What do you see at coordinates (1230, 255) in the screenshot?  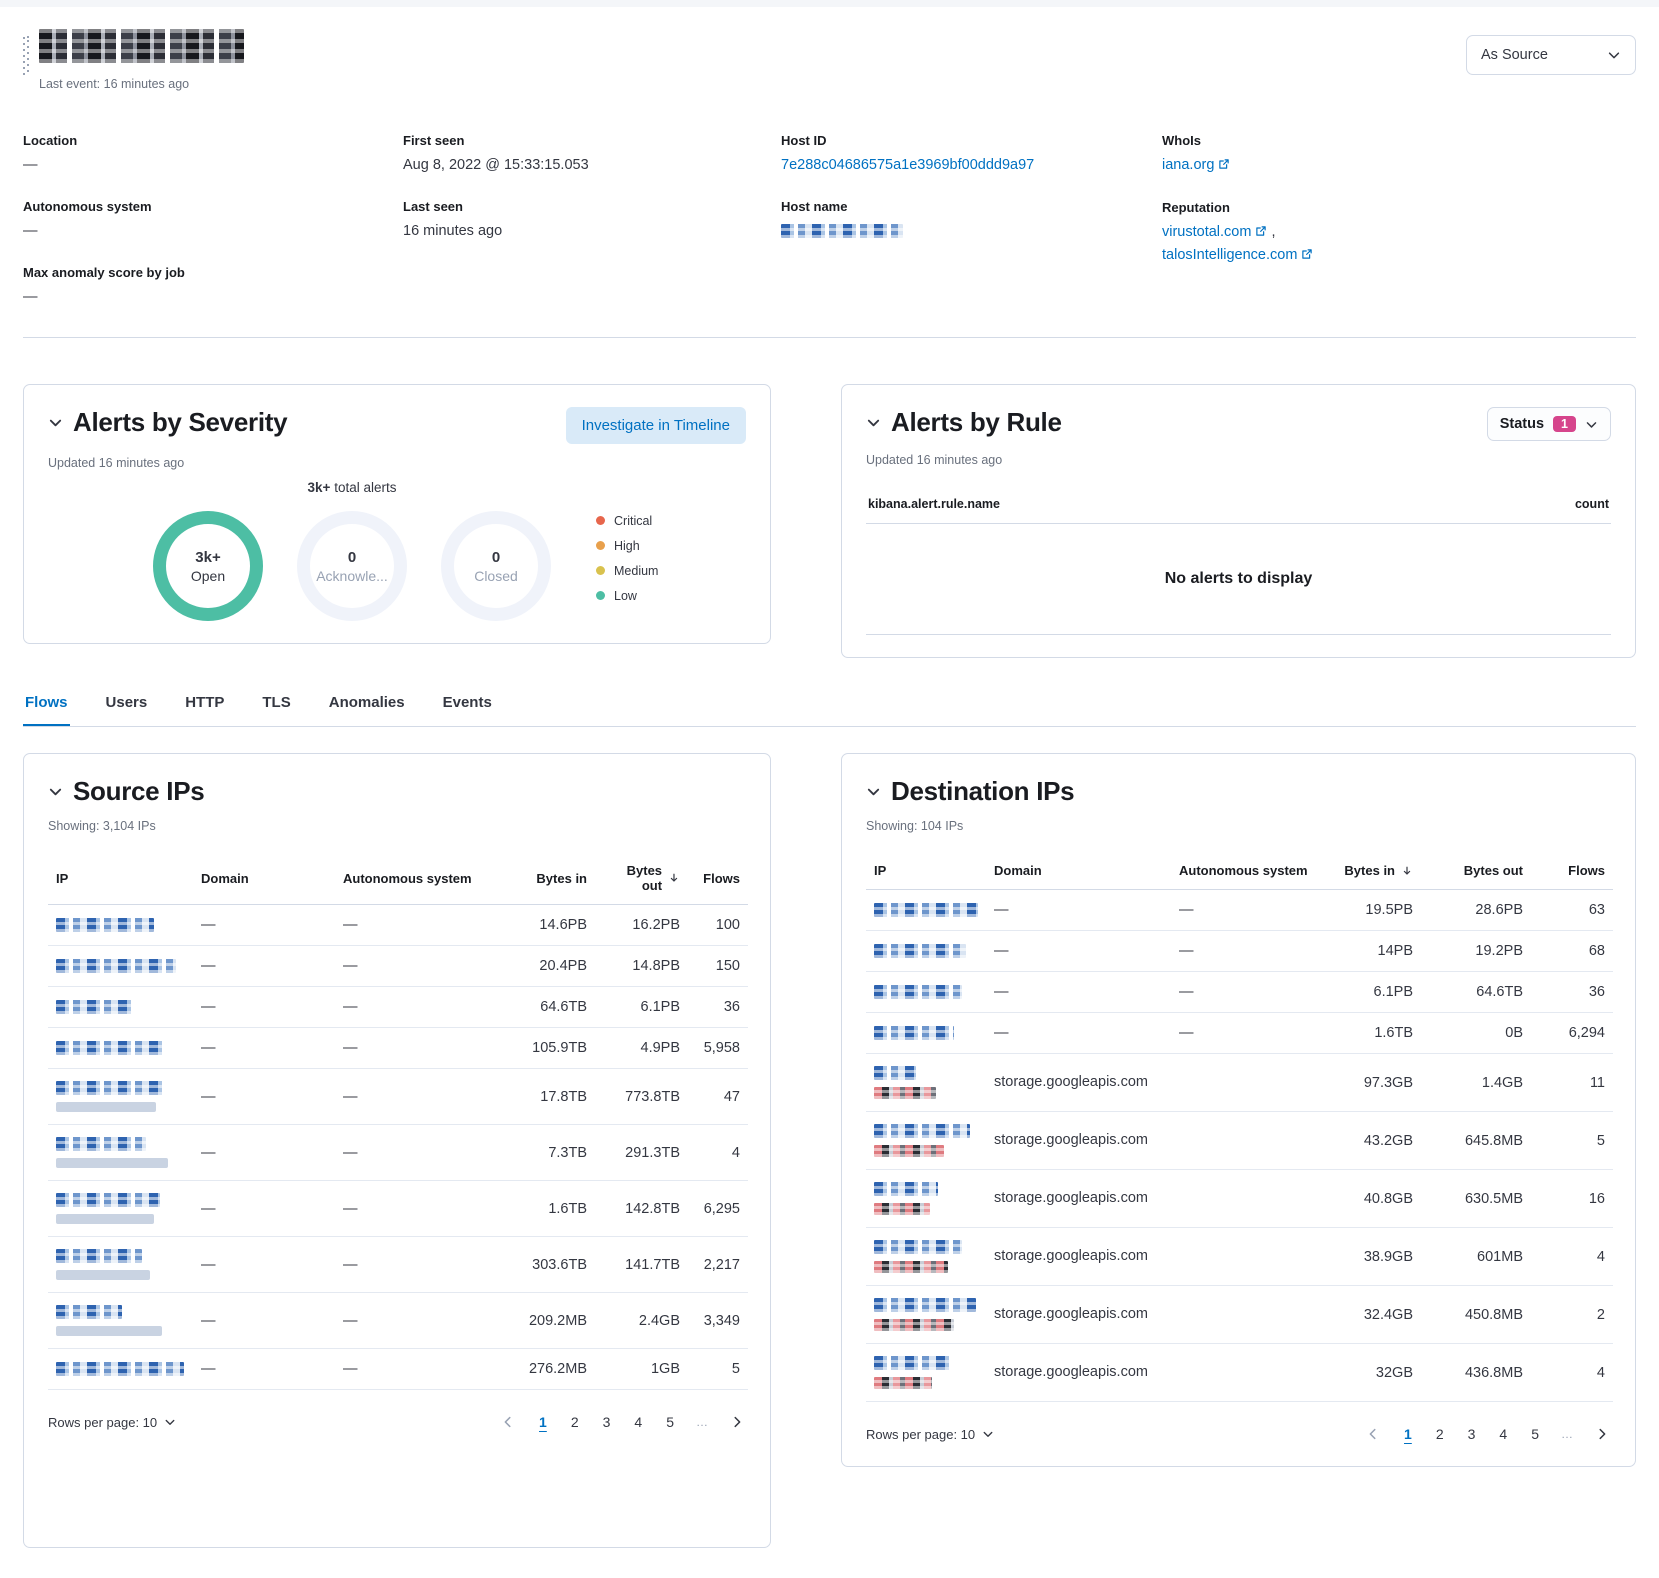 I see `talos-link: talosIntelligence.com` at bounding box center [1230, 255].